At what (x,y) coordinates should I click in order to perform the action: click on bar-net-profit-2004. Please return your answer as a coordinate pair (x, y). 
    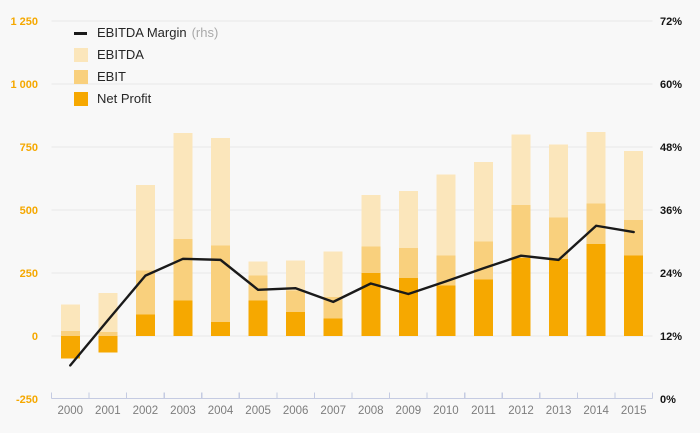
    Looking at the image, I should click on (221, 329).